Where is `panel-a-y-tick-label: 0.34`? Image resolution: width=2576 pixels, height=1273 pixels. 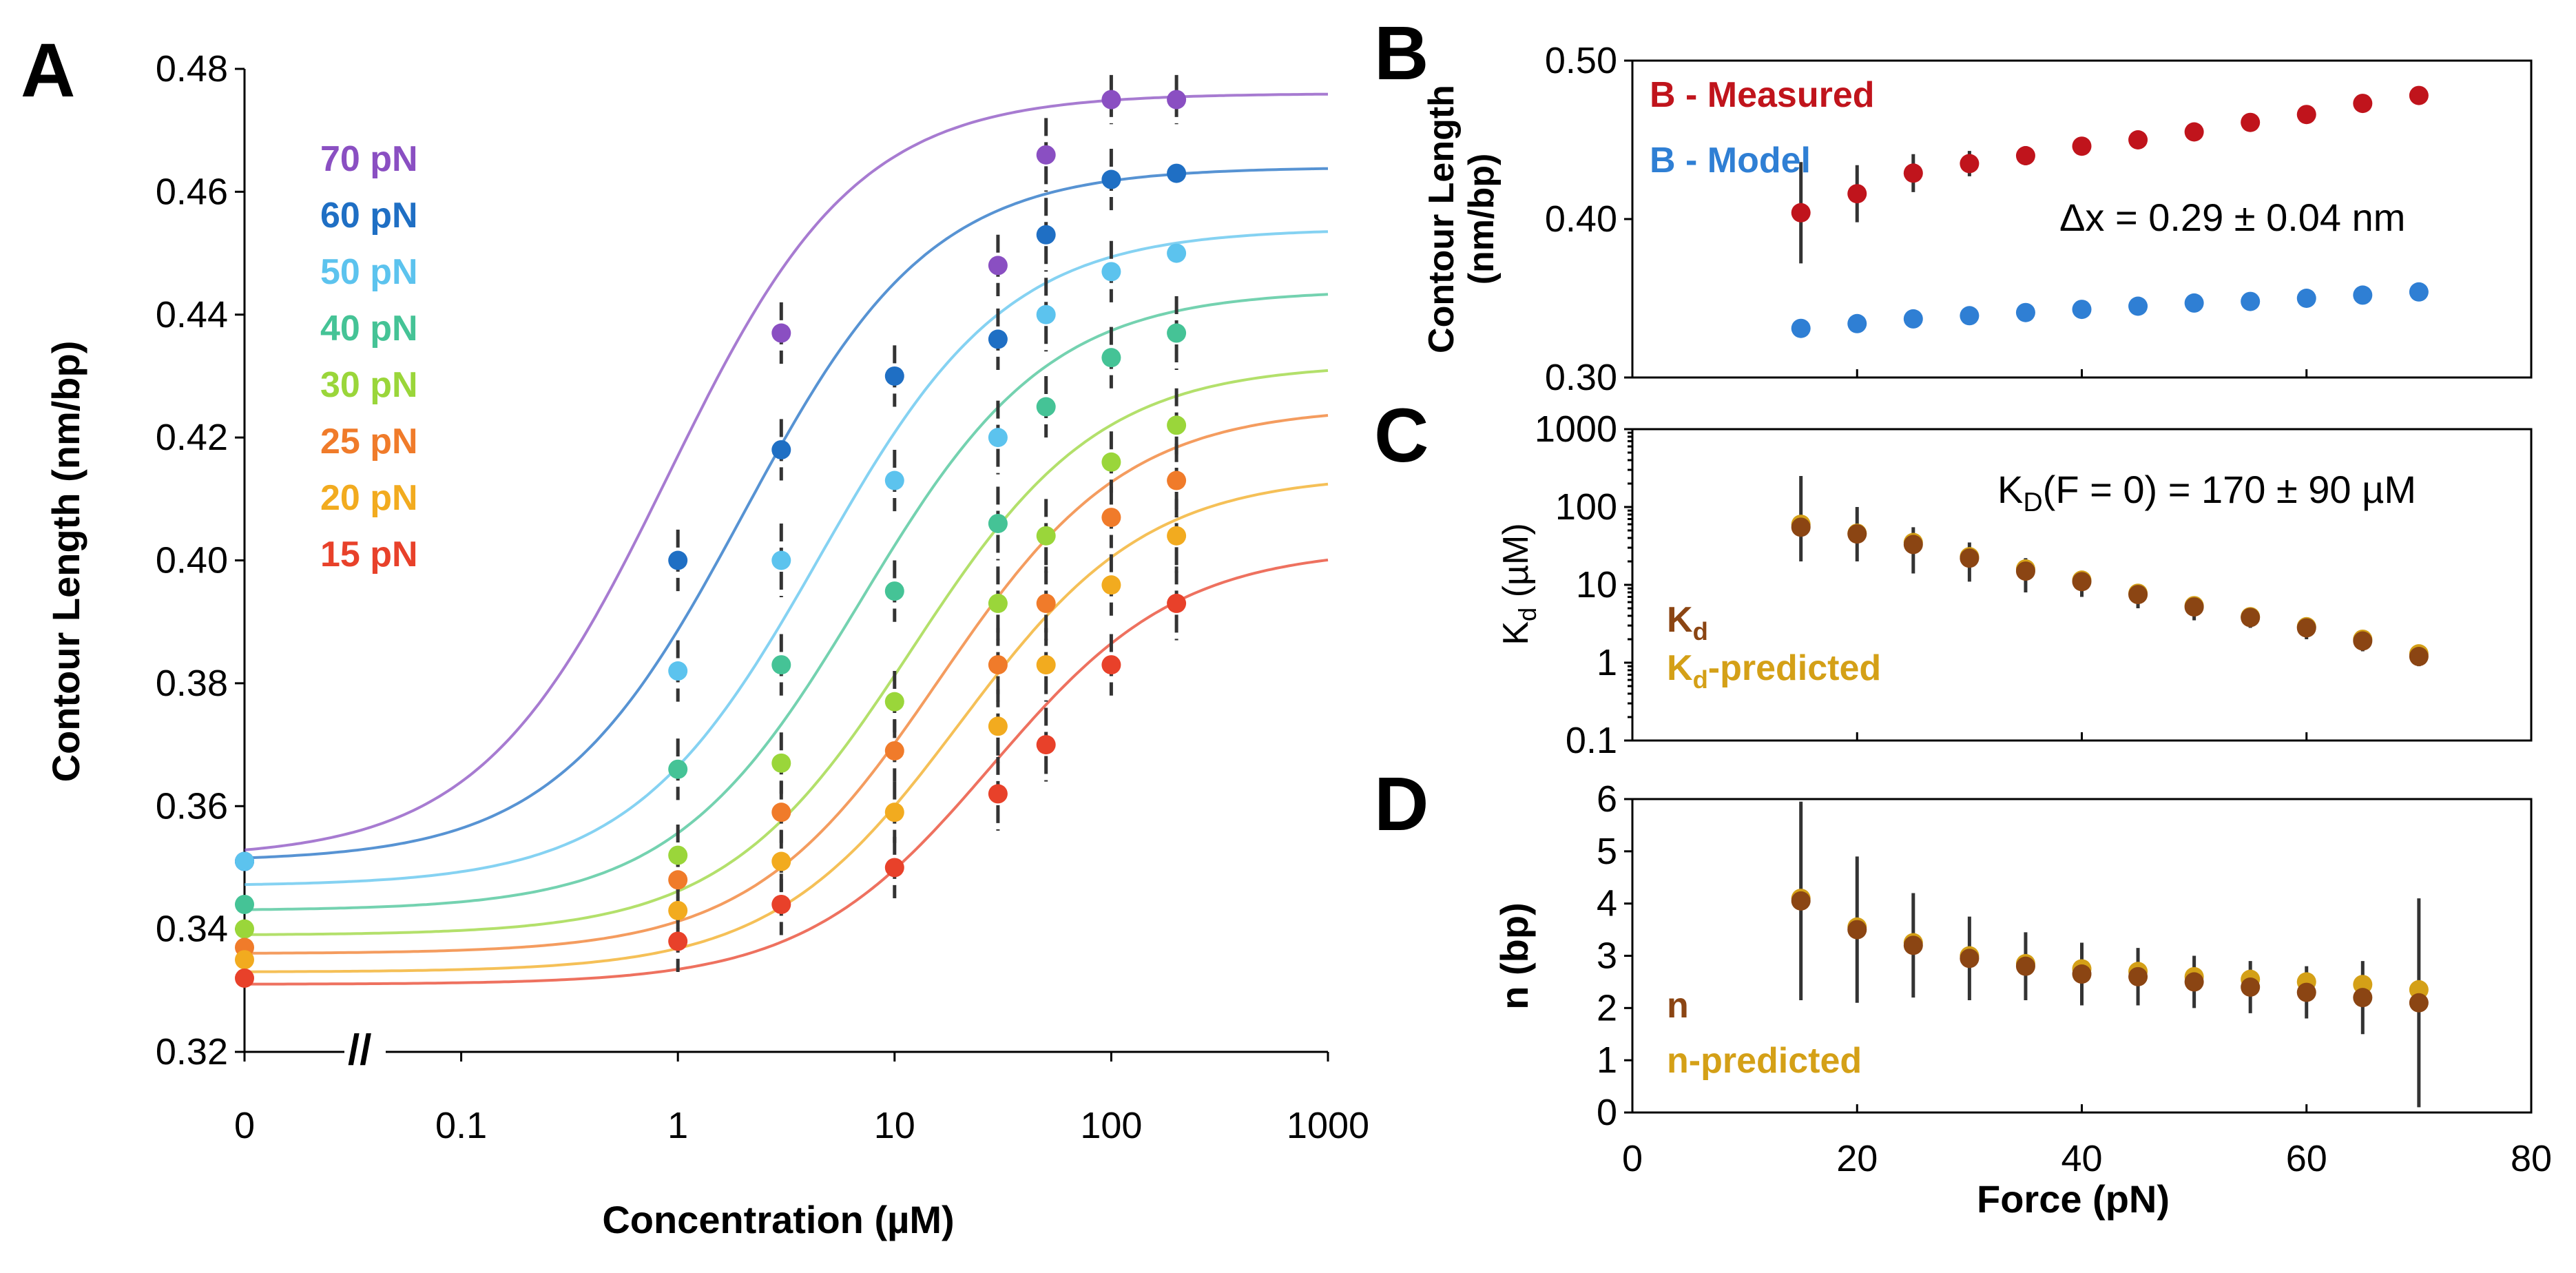
panel-a-y-tick-label: 0.34 is located at coordinates (192, 929).